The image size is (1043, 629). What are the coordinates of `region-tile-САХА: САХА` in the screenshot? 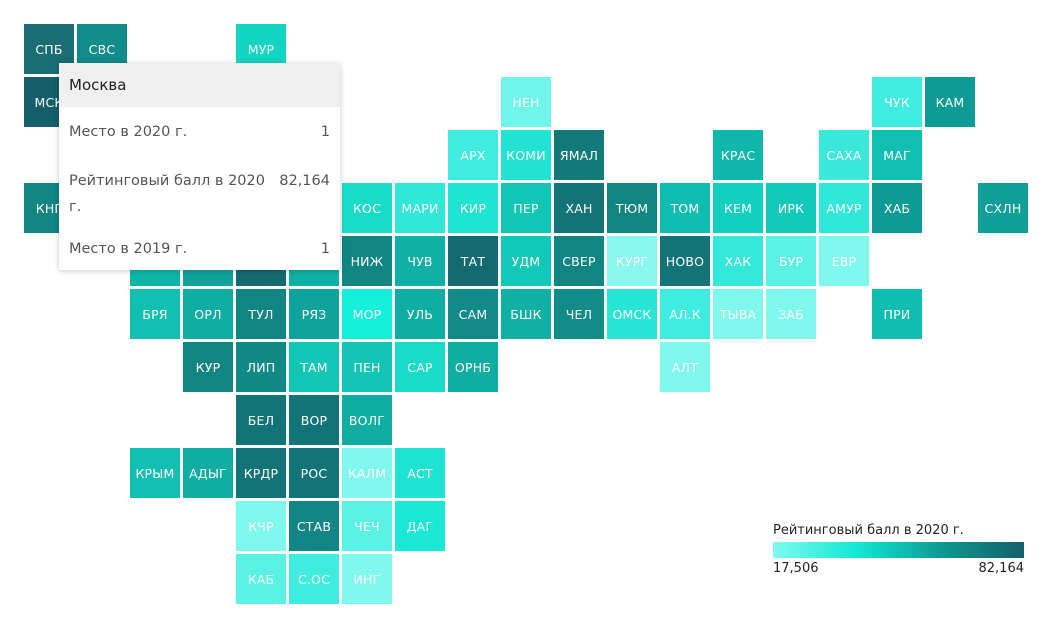 It's located at (844, 155).